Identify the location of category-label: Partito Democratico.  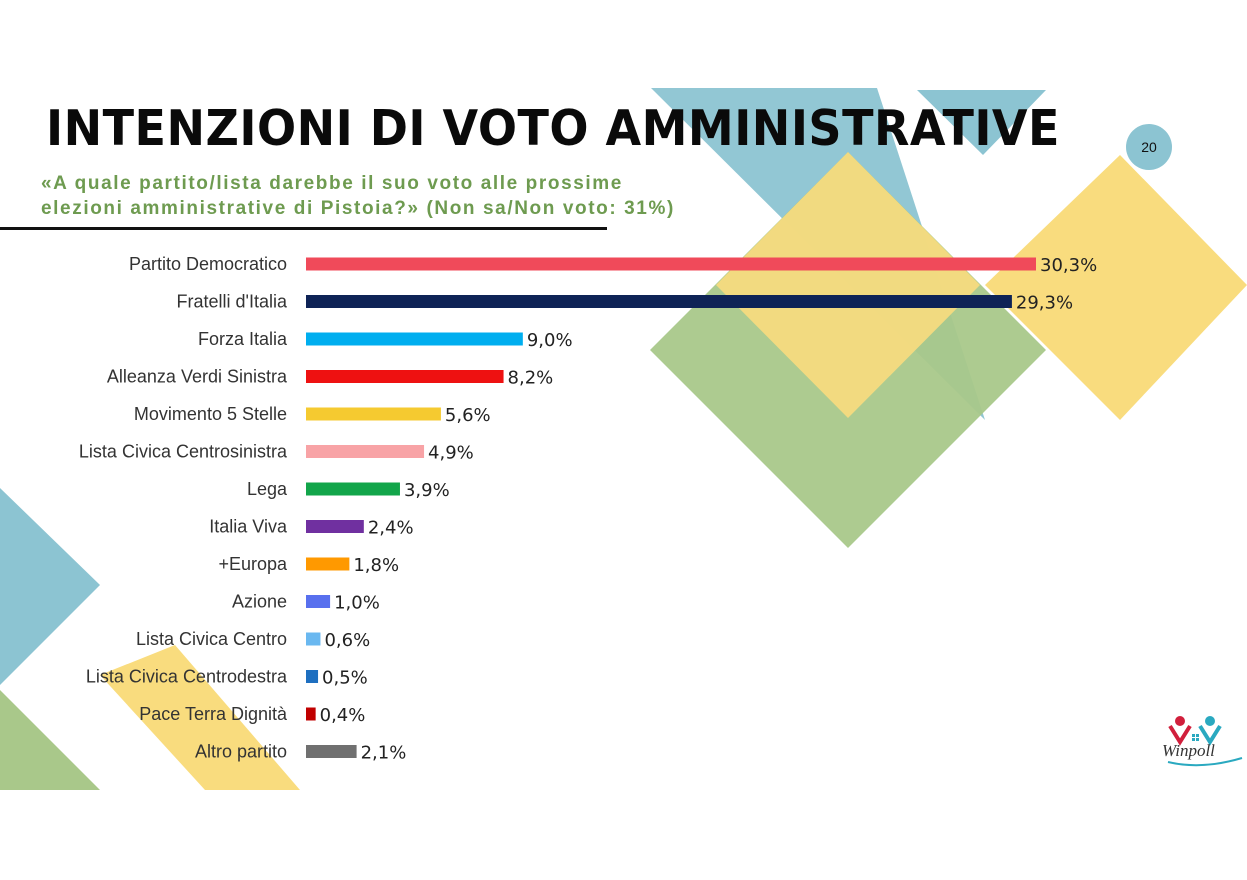
(208, 264).